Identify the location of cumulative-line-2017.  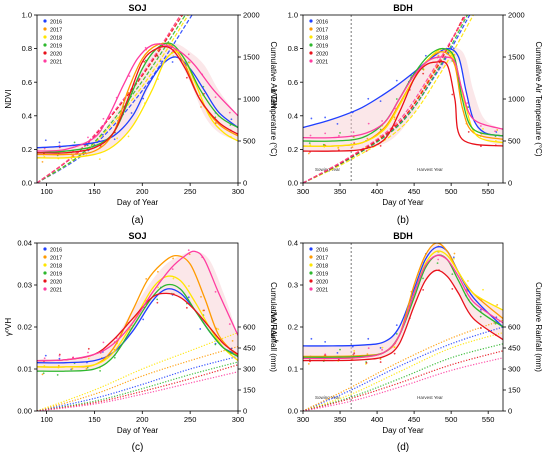
(137, 378).